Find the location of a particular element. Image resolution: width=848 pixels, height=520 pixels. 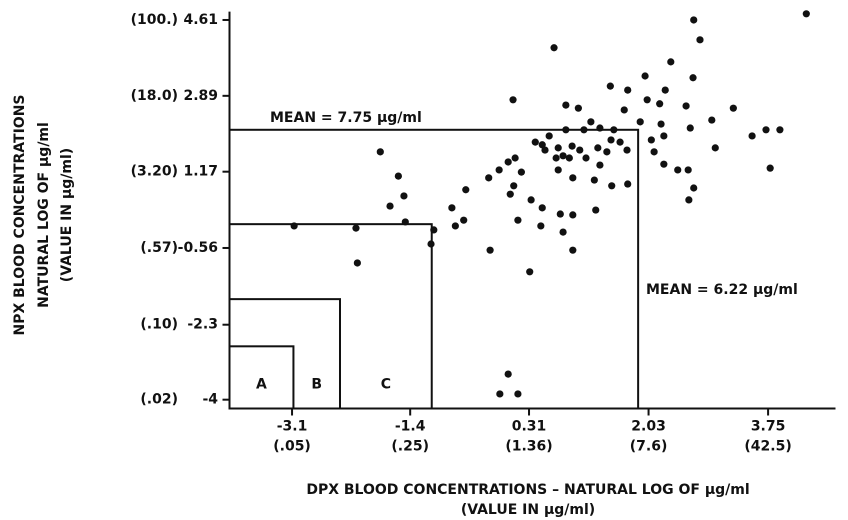

annotation: MEAN = 7.75 μg/ml is located at coordinates (346, 118).